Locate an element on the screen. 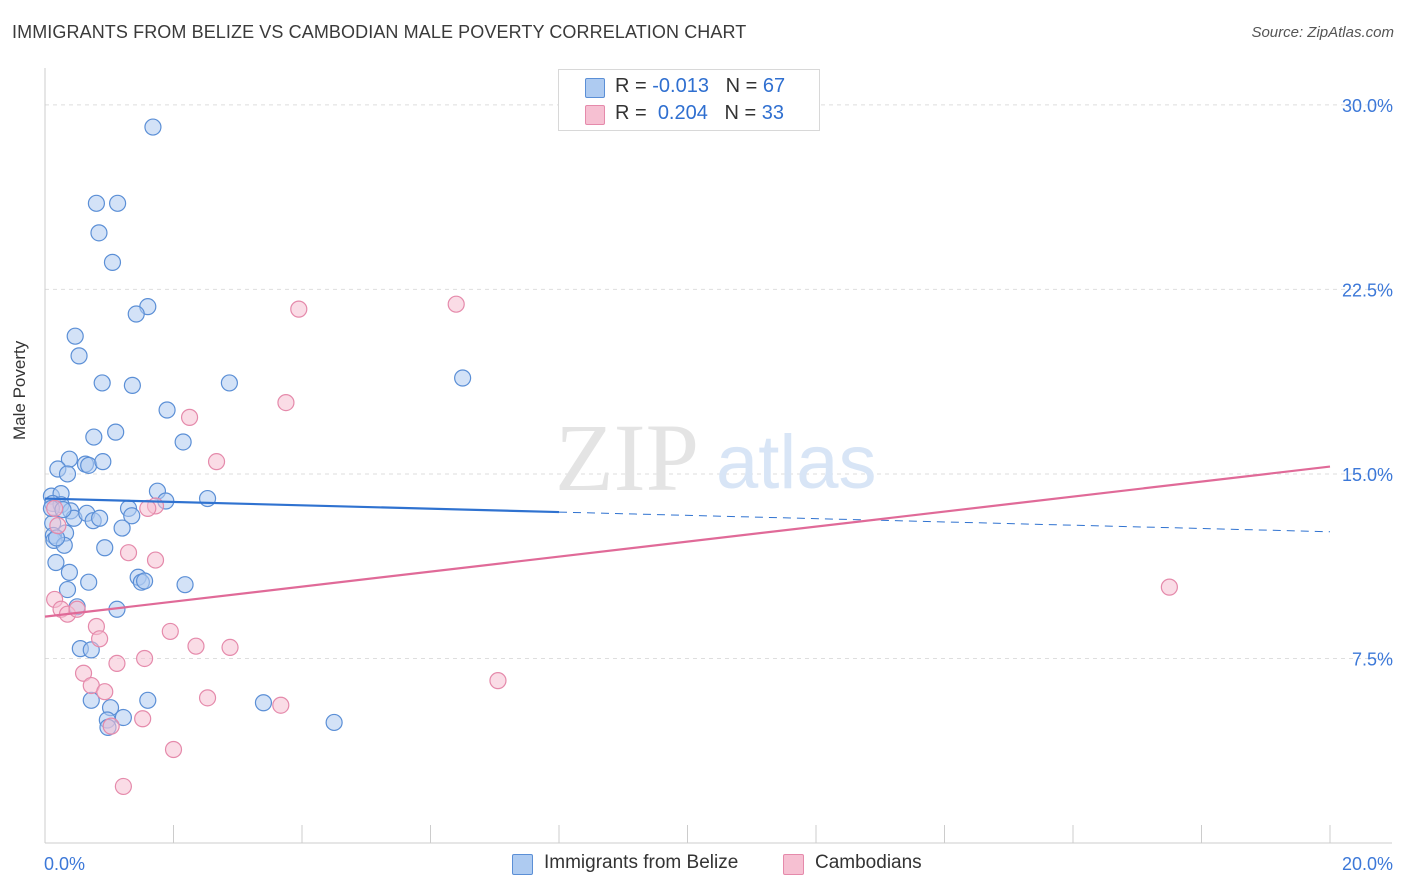 The image size is (1406, 892). legend-label-belize: Immigrants from Belize is located at coordinates (641, 862).